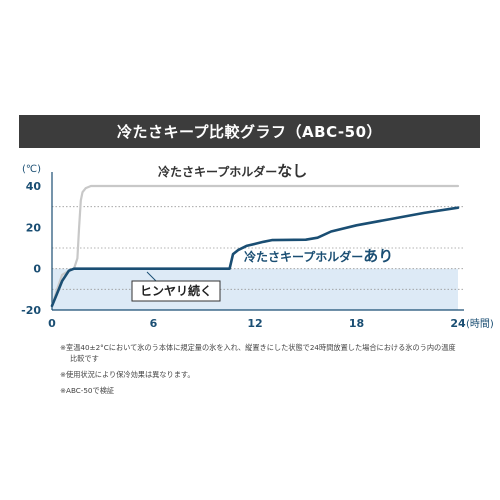 The width and height of the screenshot is (500, 500). Describe the element at coordinates (480, 324) in the screenshot. I see `x-unit-label: (時間)` at that location.